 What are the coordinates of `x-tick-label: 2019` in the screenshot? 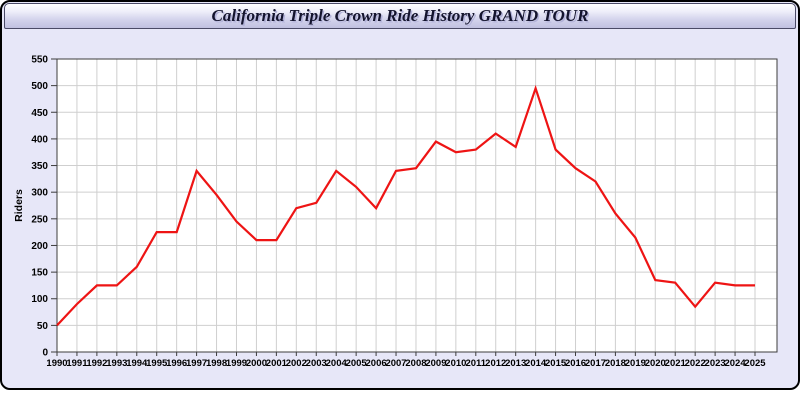 It's located at (635, 363).